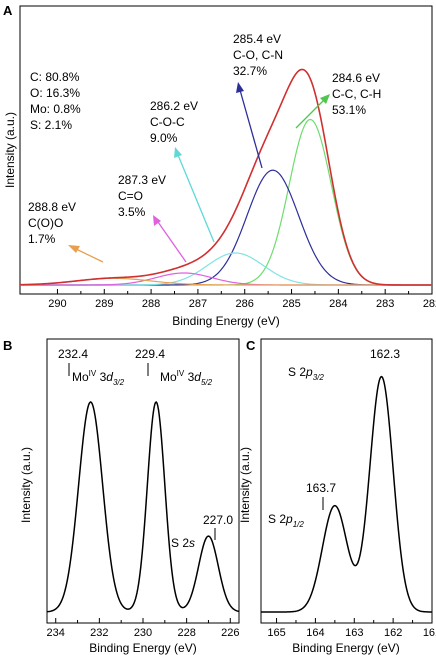  What do you see at coordinates (132, 212) in the screenshot?
I see `anno-287-percent: 3.5%` at bounding box center [132, 212].